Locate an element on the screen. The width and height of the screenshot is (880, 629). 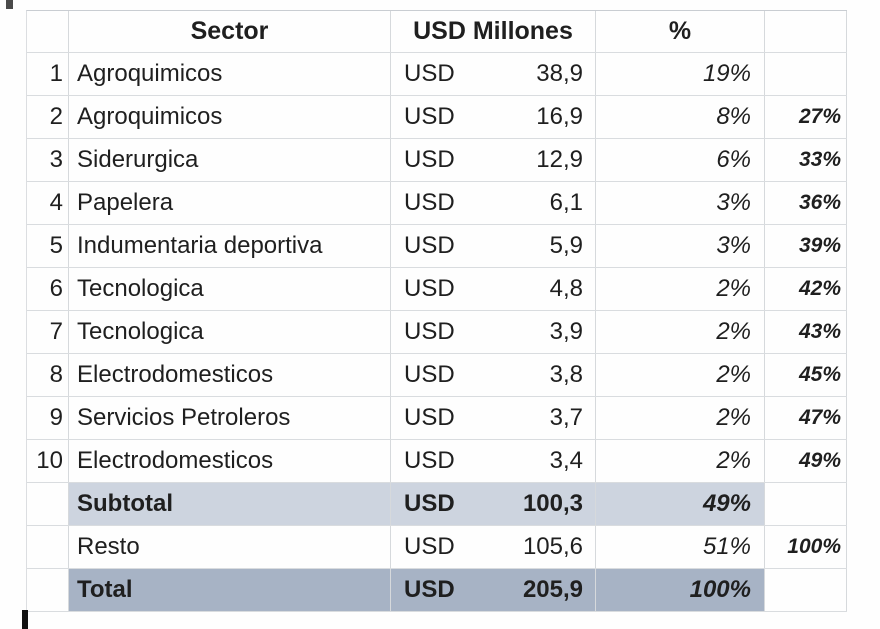
cell-usd-amount: USD 6,1 is located at coordinates (493, 203).